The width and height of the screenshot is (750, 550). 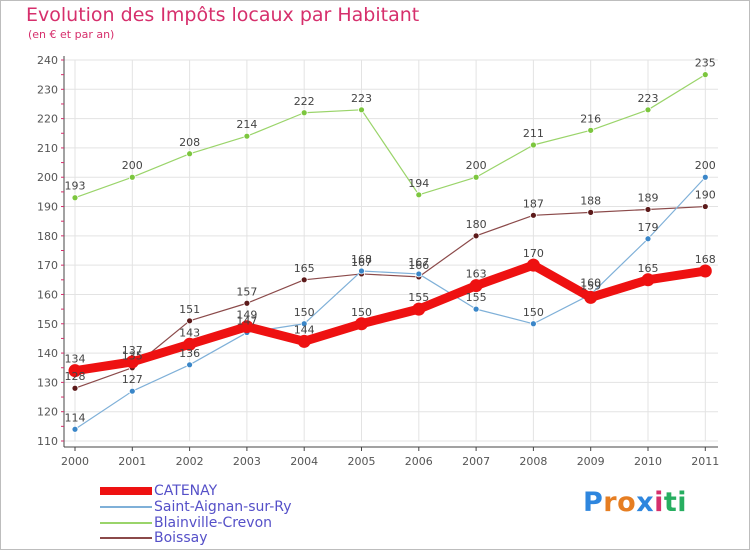 What do you see at coordinates (533, 133) in the screenshot?
I see `data-label: 211` at bounding box center [533, 133].